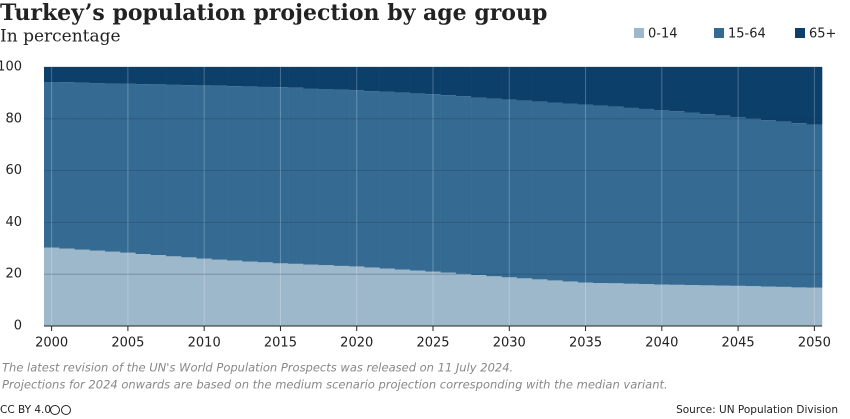 Image resolution: width=850 pixels, height=419 pixels. Describe the element at coordinates (822, 34) in the screenshot. I see `legend-label: 65+` at that location.